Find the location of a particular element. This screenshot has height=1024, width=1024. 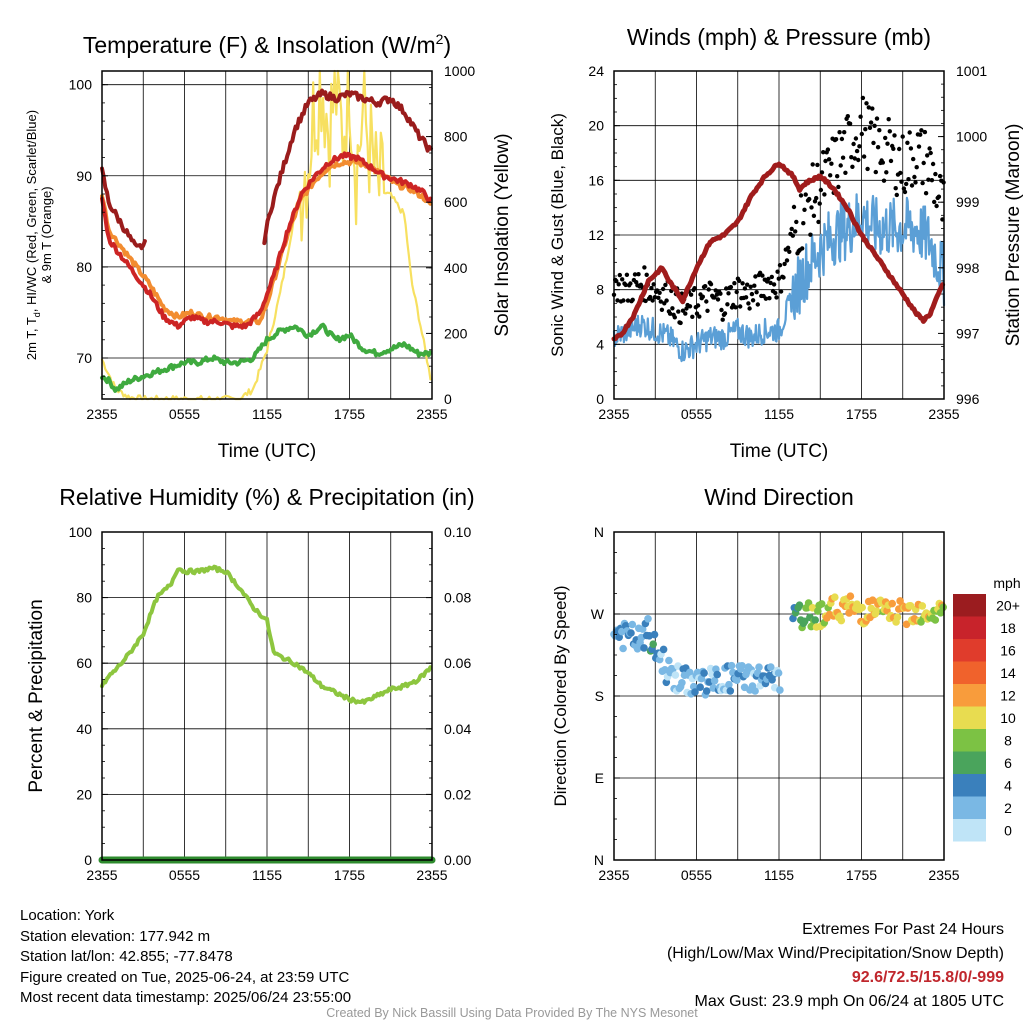

temperature-right-axis-label: Solar Insolation (Yellow) is located at coordinates (502, 234).